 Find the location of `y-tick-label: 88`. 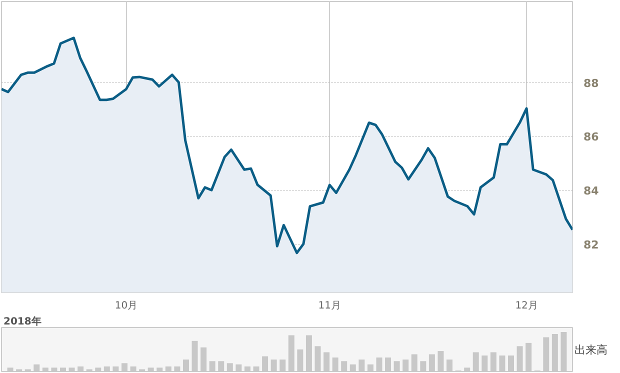

y-tick-label: 88 is located at coordinates (591, 83).